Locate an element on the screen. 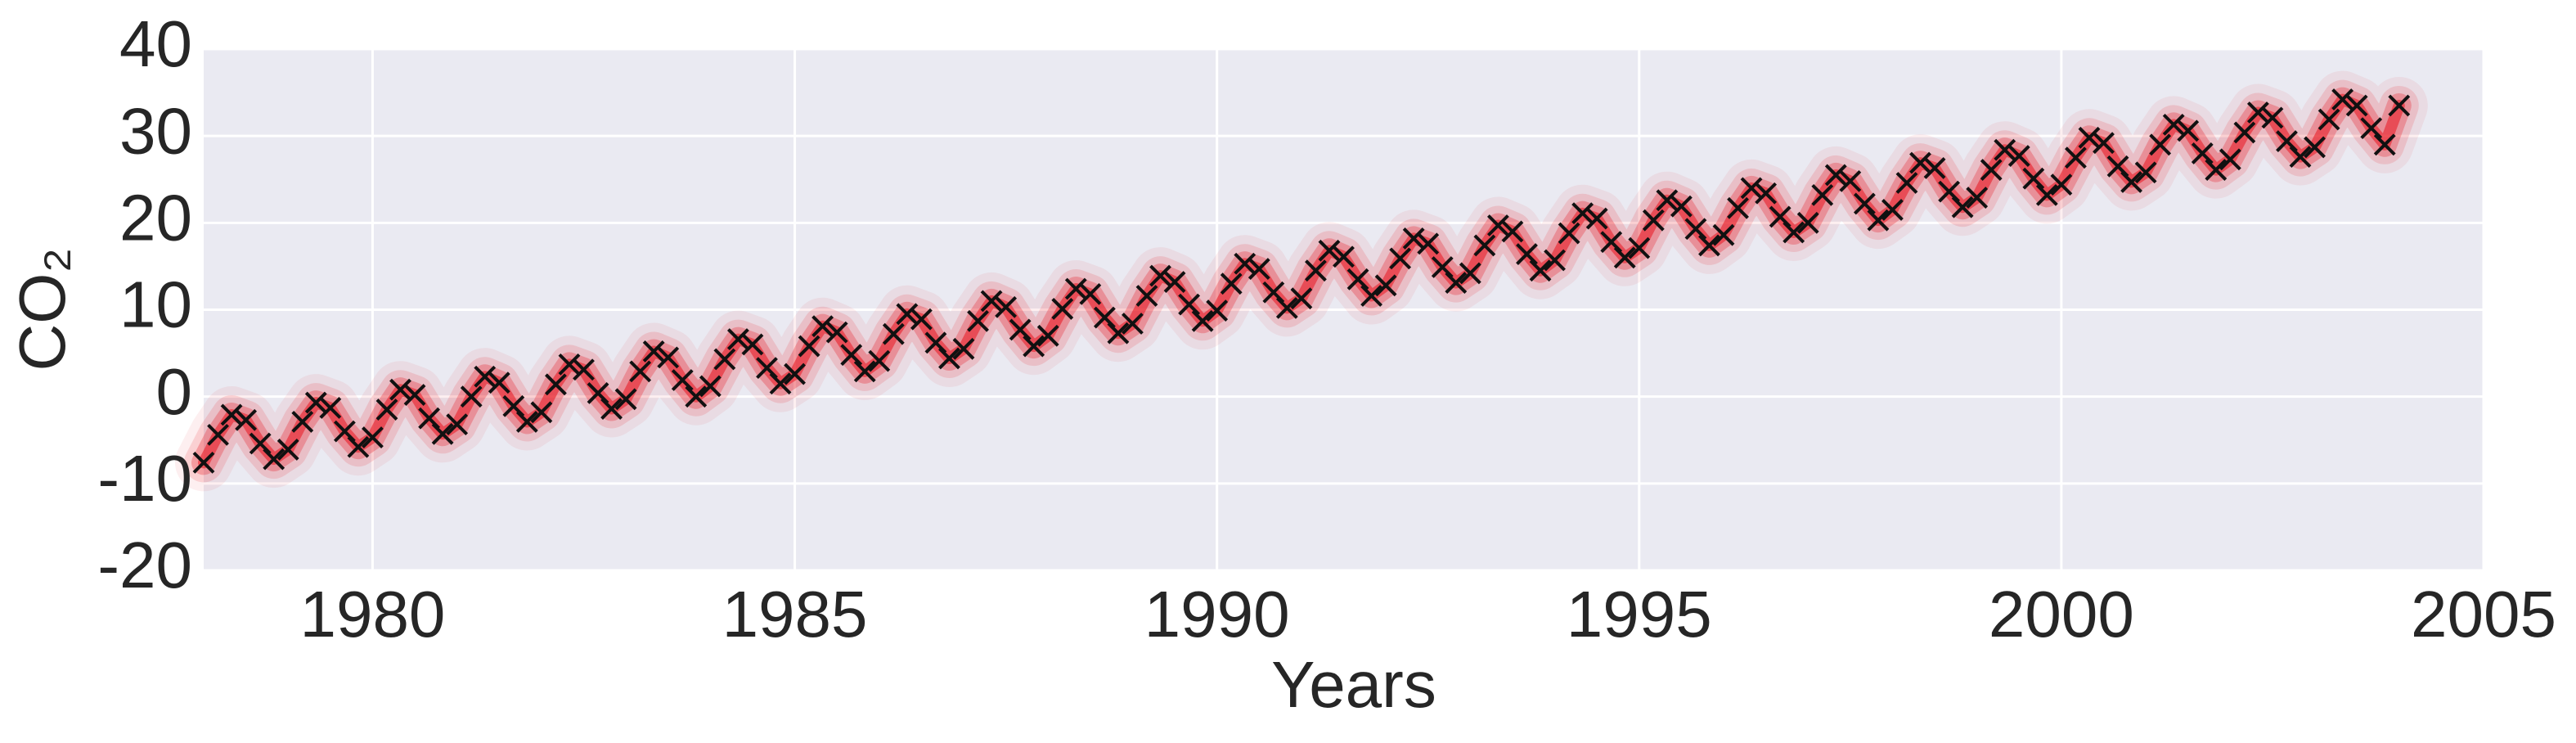  x-tick-label: 1980 is located at coordinates (372, 614).